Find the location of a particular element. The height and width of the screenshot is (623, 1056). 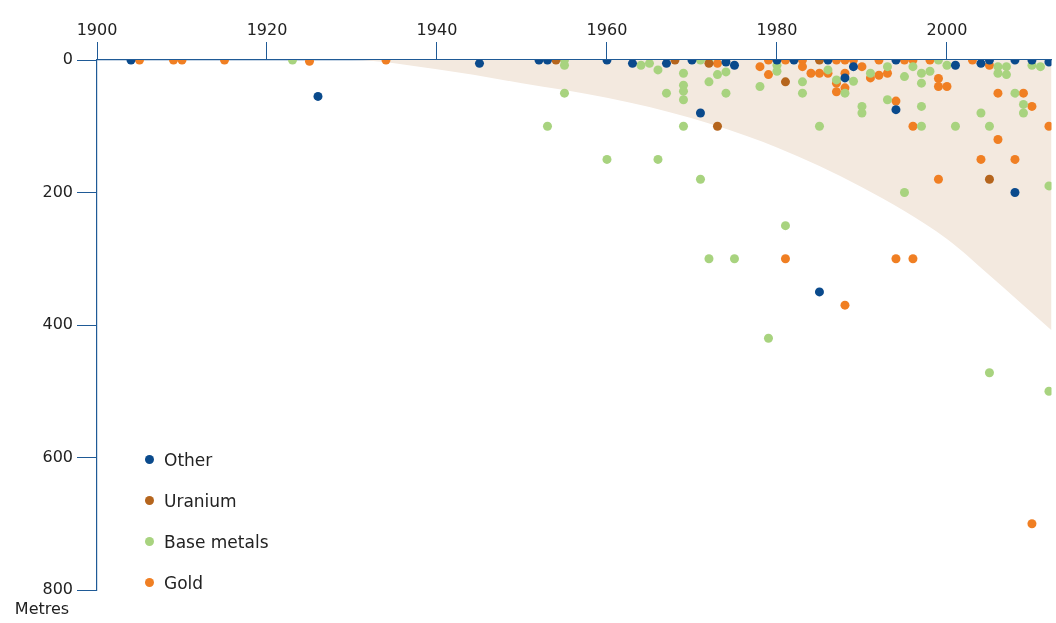

y-tick-label: 200 is located at coordinates (57, 191).